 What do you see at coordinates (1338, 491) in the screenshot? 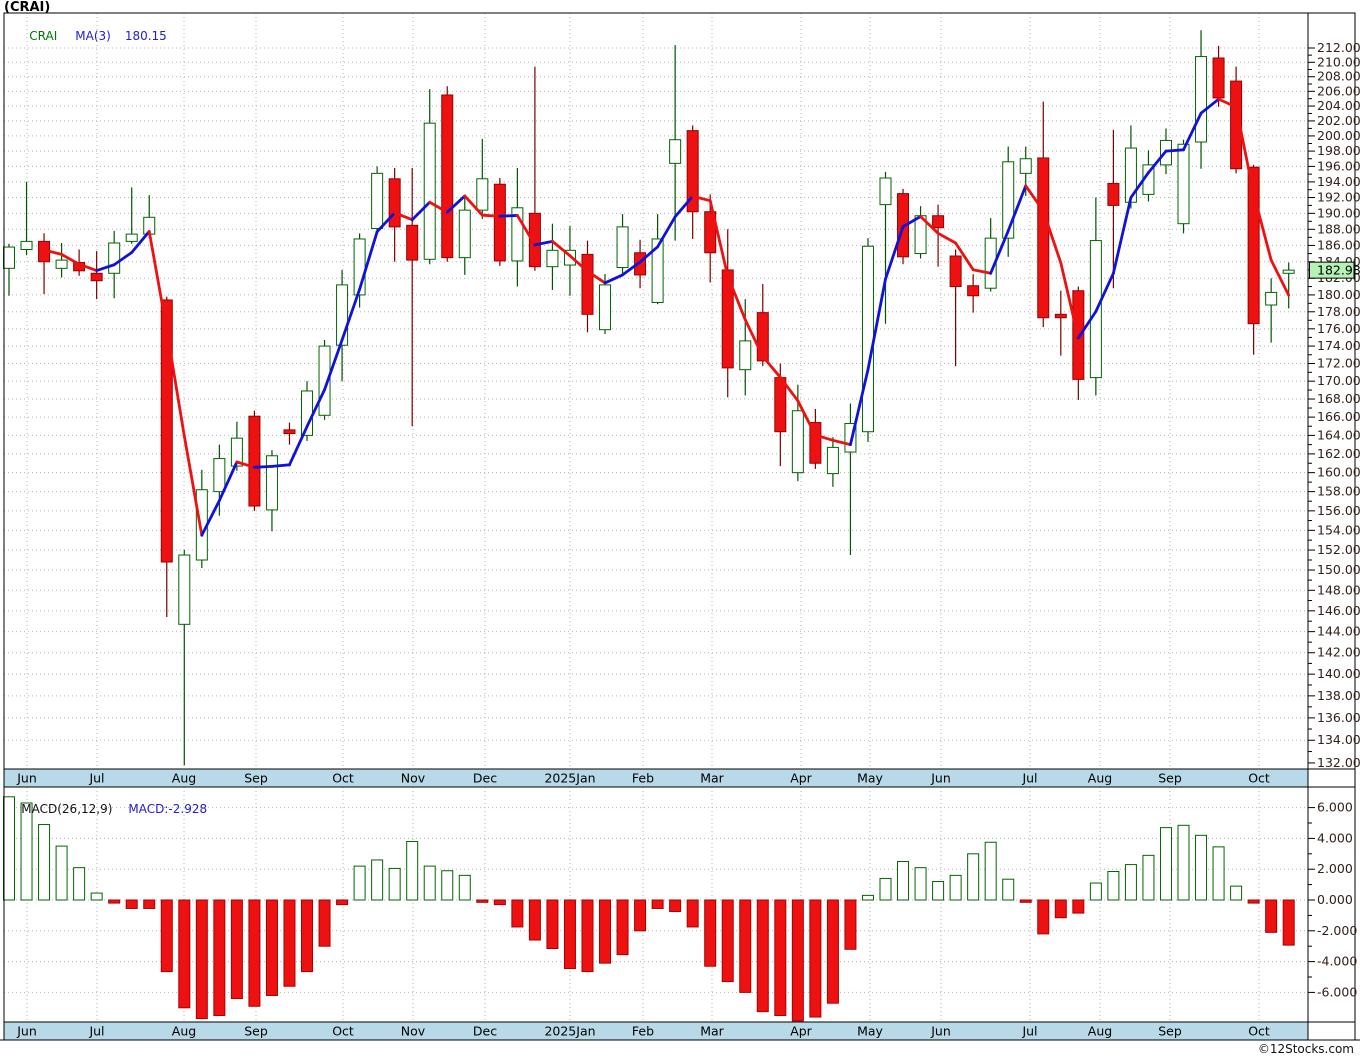
I see `svg-text: 158.00` at bounding box center [1338, 491].